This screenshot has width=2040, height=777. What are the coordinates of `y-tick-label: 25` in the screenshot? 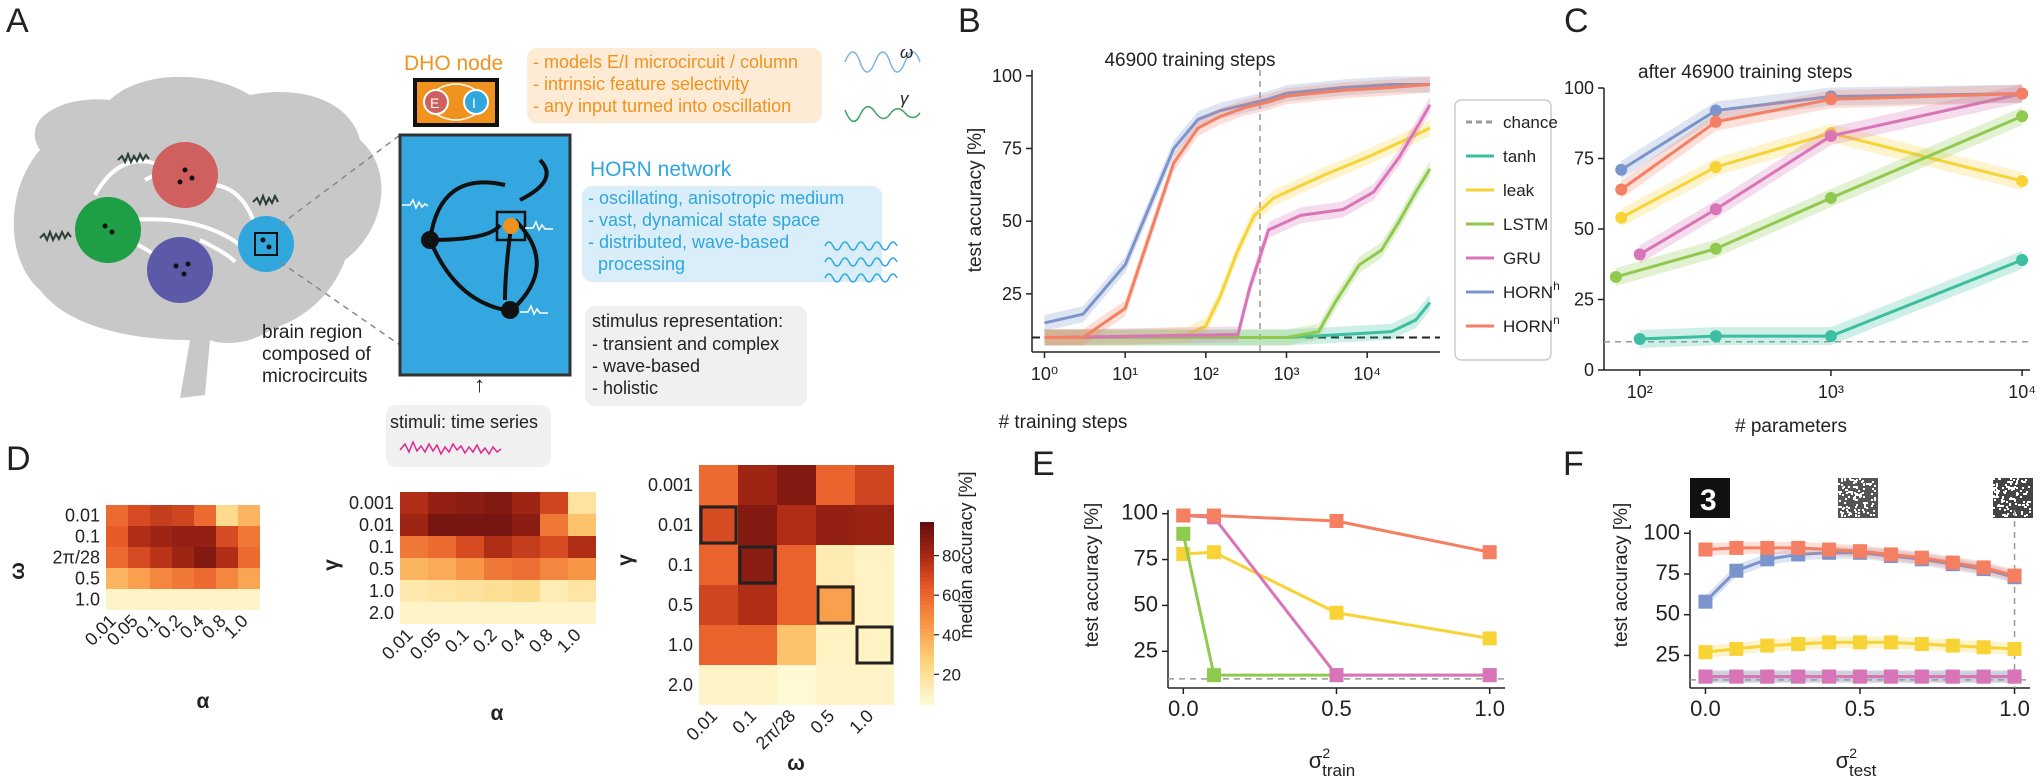 It's located at (1012, 294).